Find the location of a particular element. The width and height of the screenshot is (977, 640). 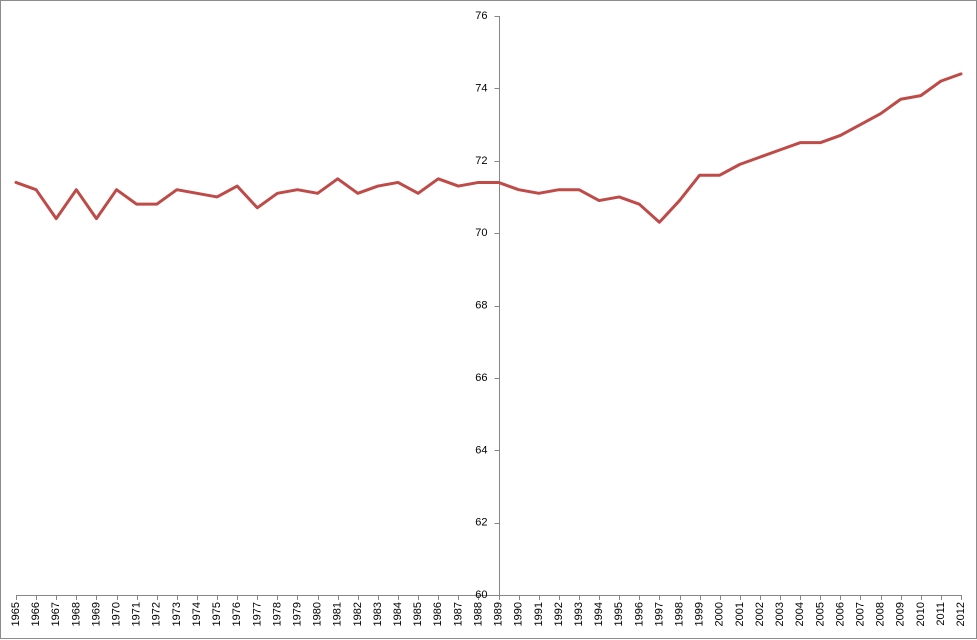

x-tick-label: 1985 is located at coordinates (418, 614).